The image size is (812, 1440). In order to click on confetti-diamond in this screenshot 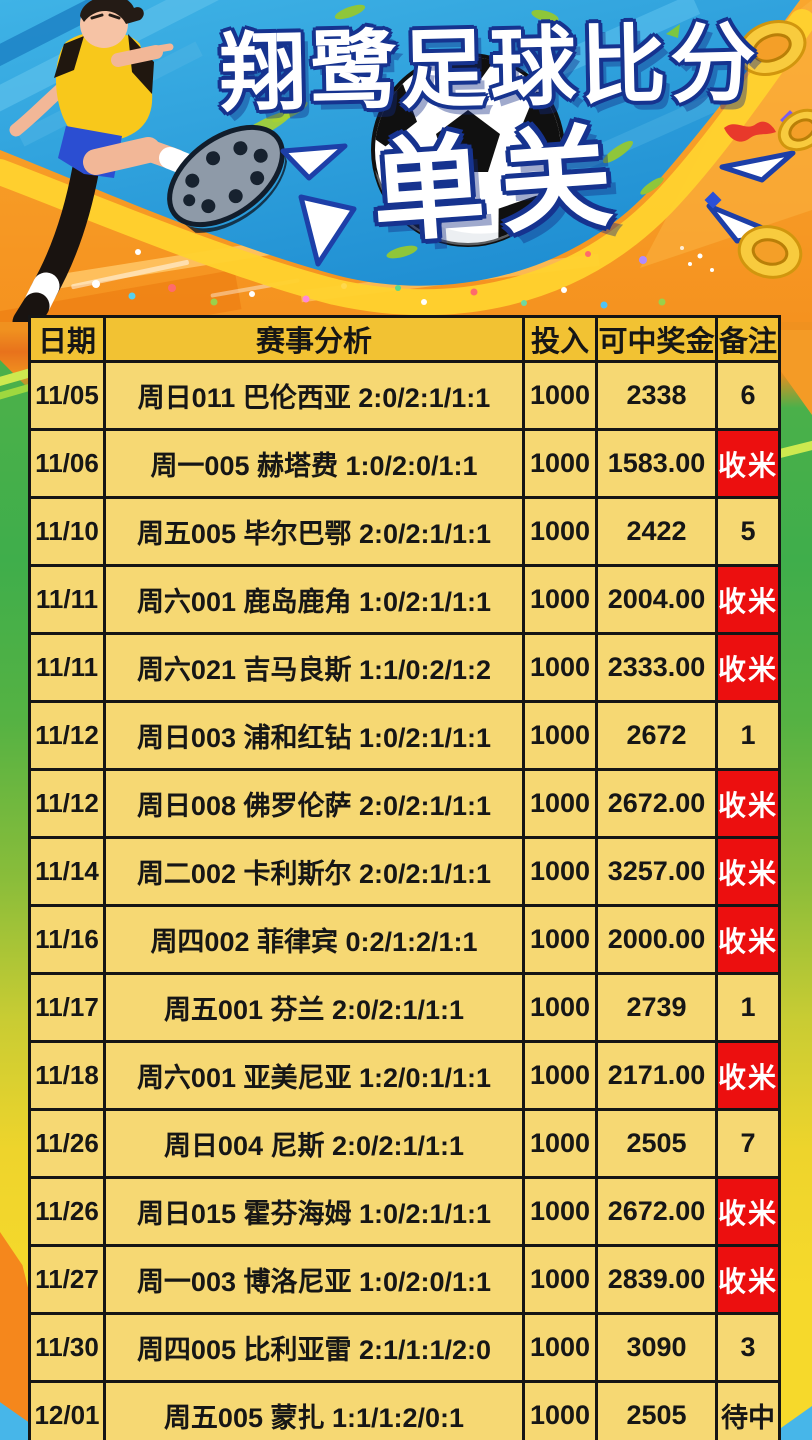, I will do `click(713, 200)`.